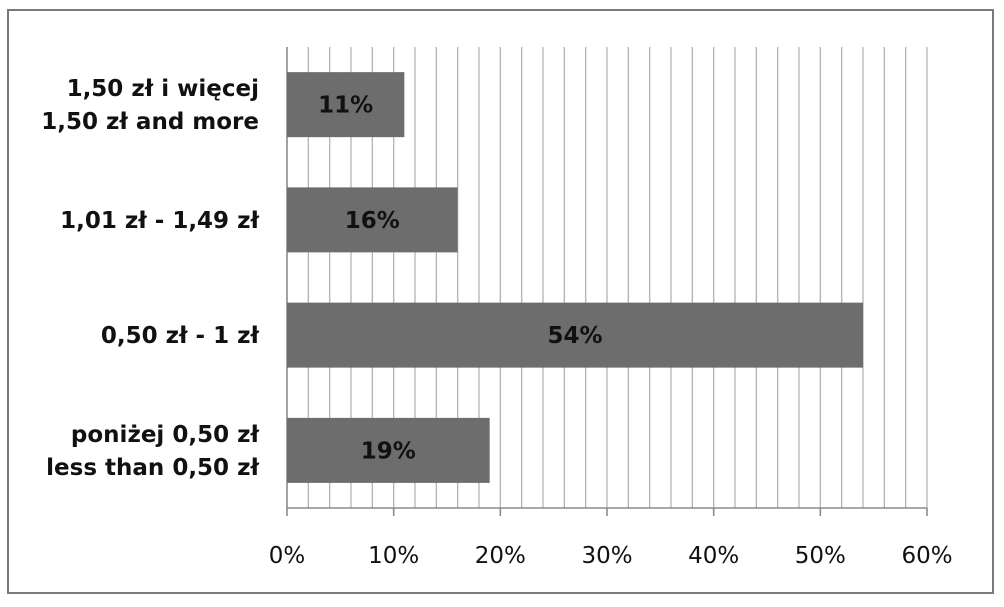 The width and height of the screenshot is (1004, 607). I want to click on x-tick-label: 10%, so click(393, 556).